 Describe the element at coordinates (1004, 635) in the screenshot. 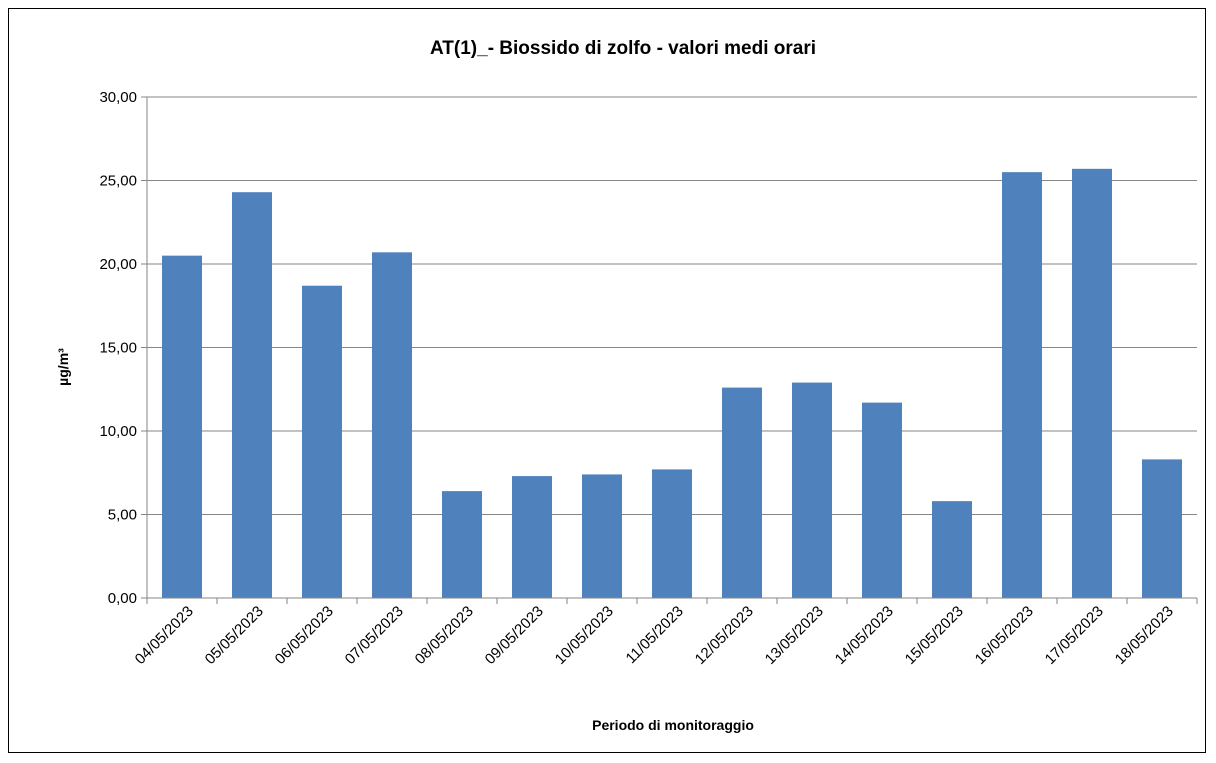

I see `x-tick-label: 16/05/2023` at that location.